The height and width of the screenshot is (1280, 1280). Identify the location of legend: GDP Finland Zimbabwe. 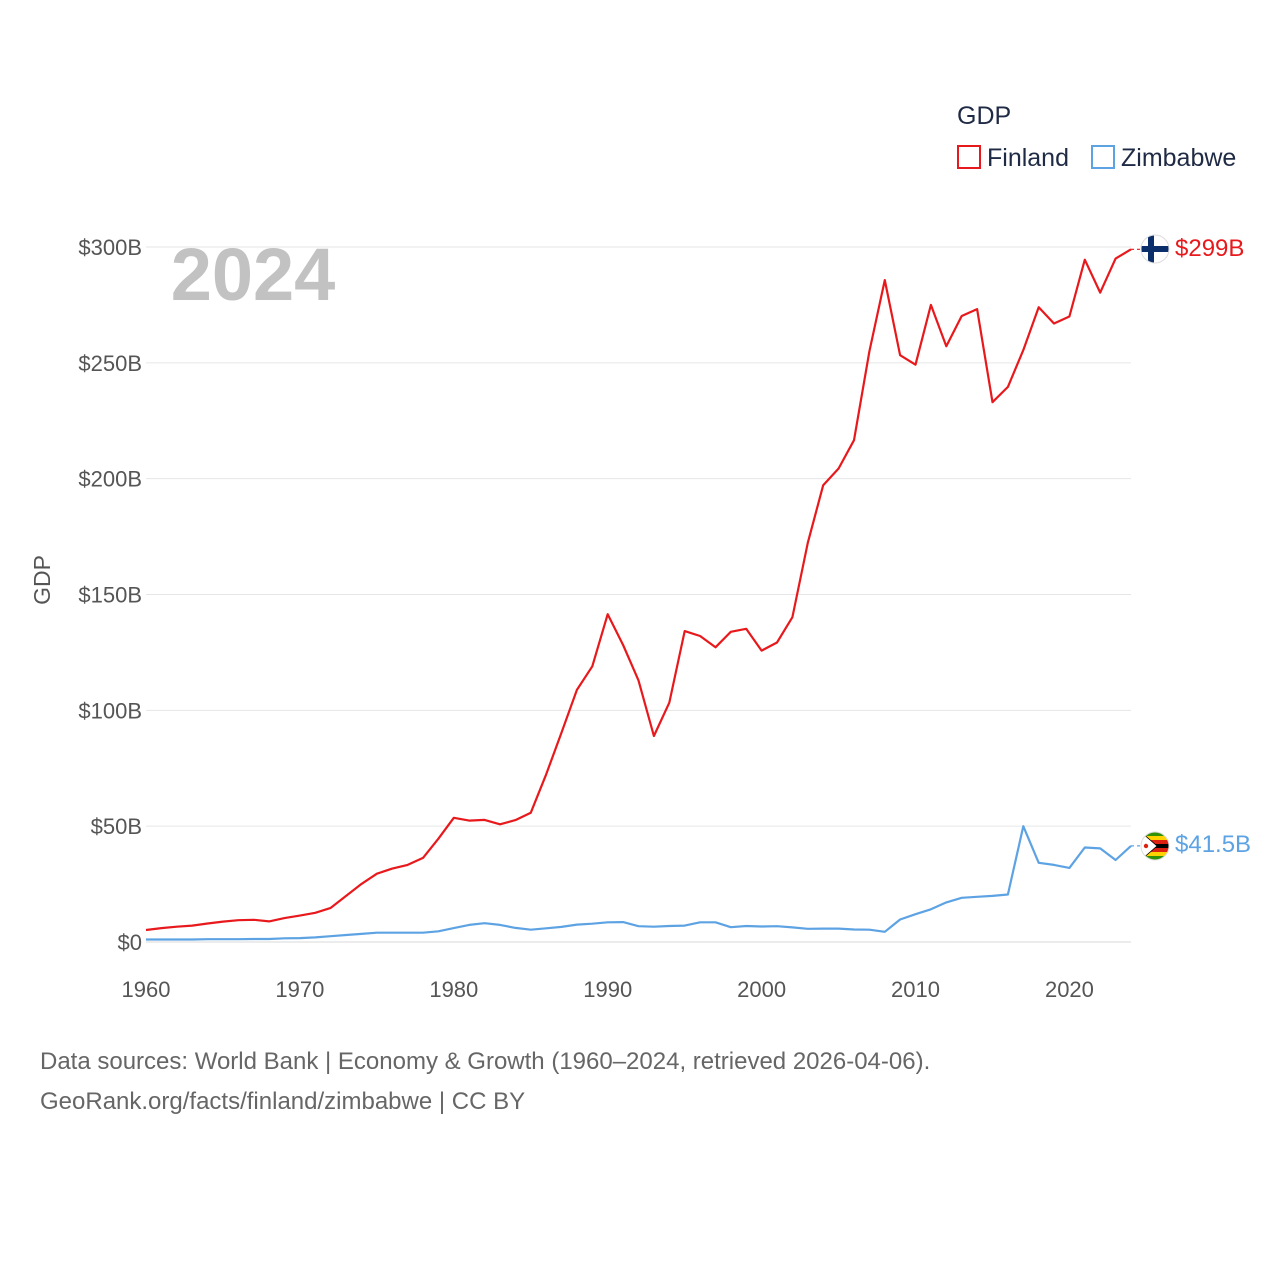
(1096, 137).